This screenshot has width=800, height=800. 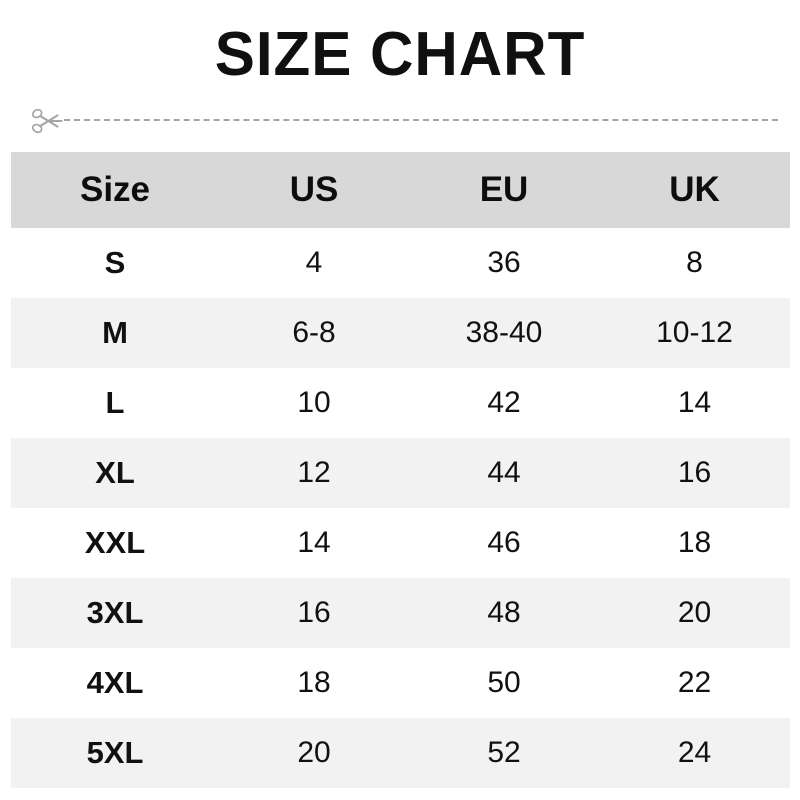 What do you see at coordinates (314, 543) in the screenshot?
I see `cell-us: 14` at bounding box center [314, 543].